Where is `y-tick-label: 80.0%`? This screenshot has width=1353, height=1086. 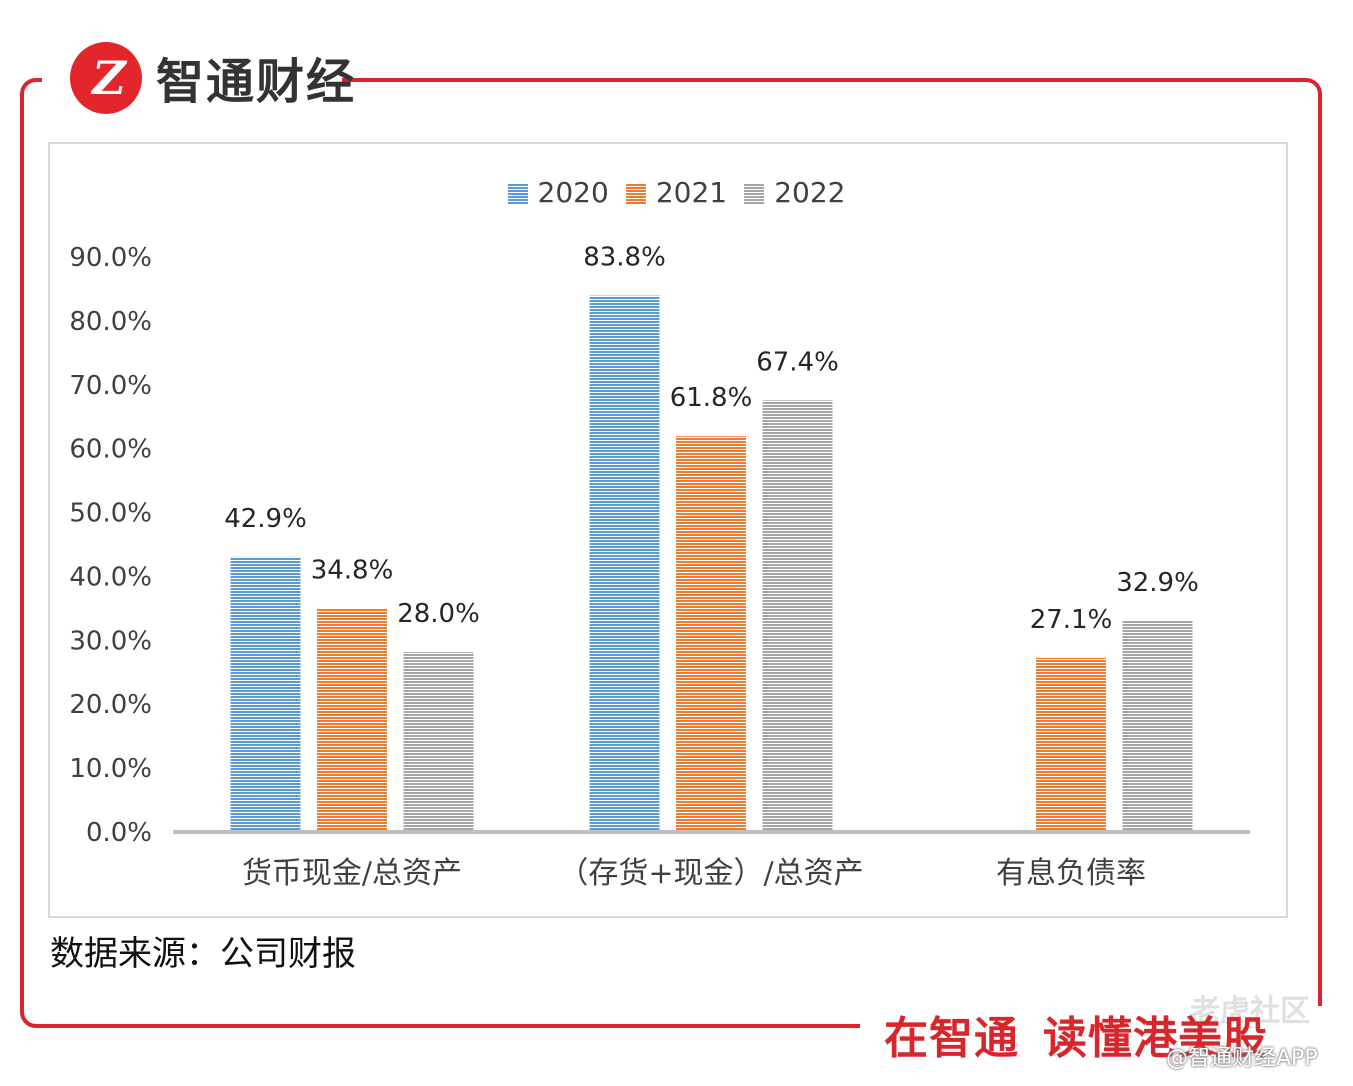 y-tick-label: 80.0% is located at coordinates (110, 322).